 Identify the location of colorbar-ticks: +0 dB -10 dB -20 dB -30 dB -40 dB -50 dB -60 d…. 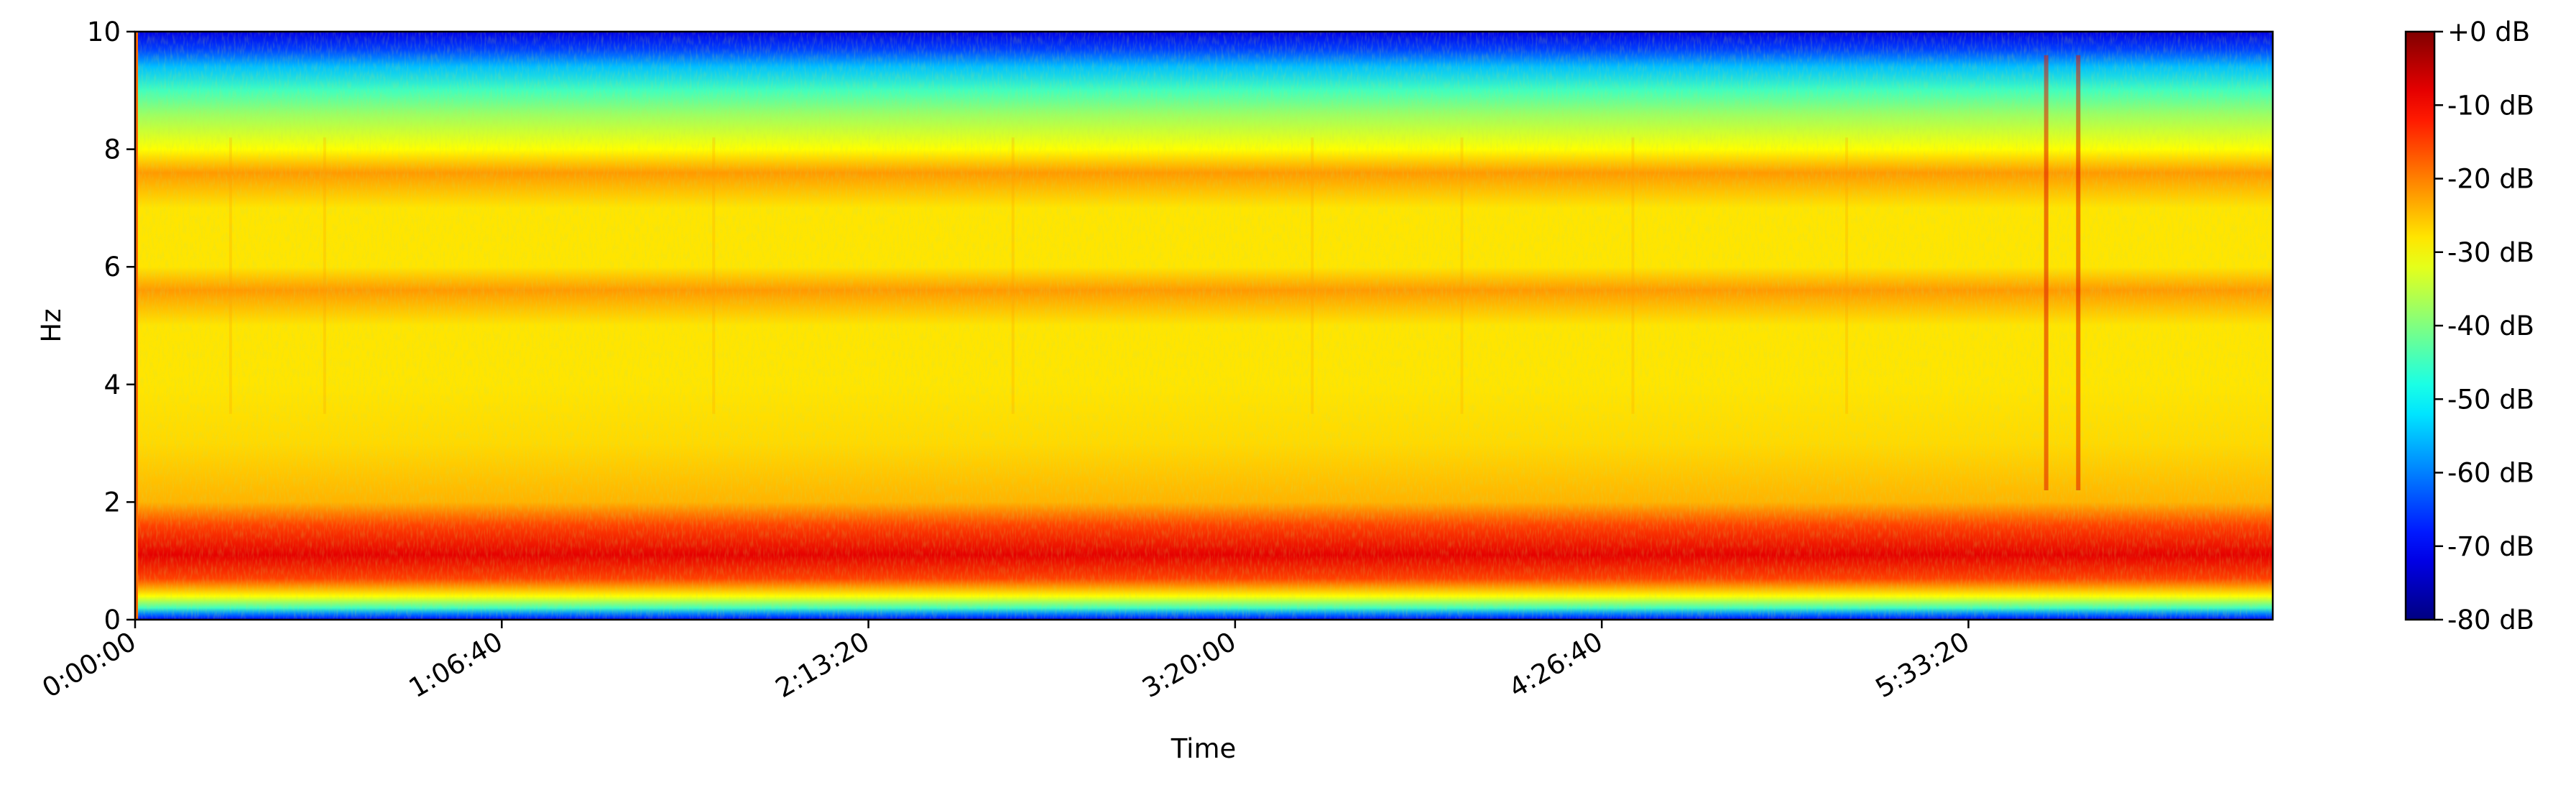
(2484, 326).